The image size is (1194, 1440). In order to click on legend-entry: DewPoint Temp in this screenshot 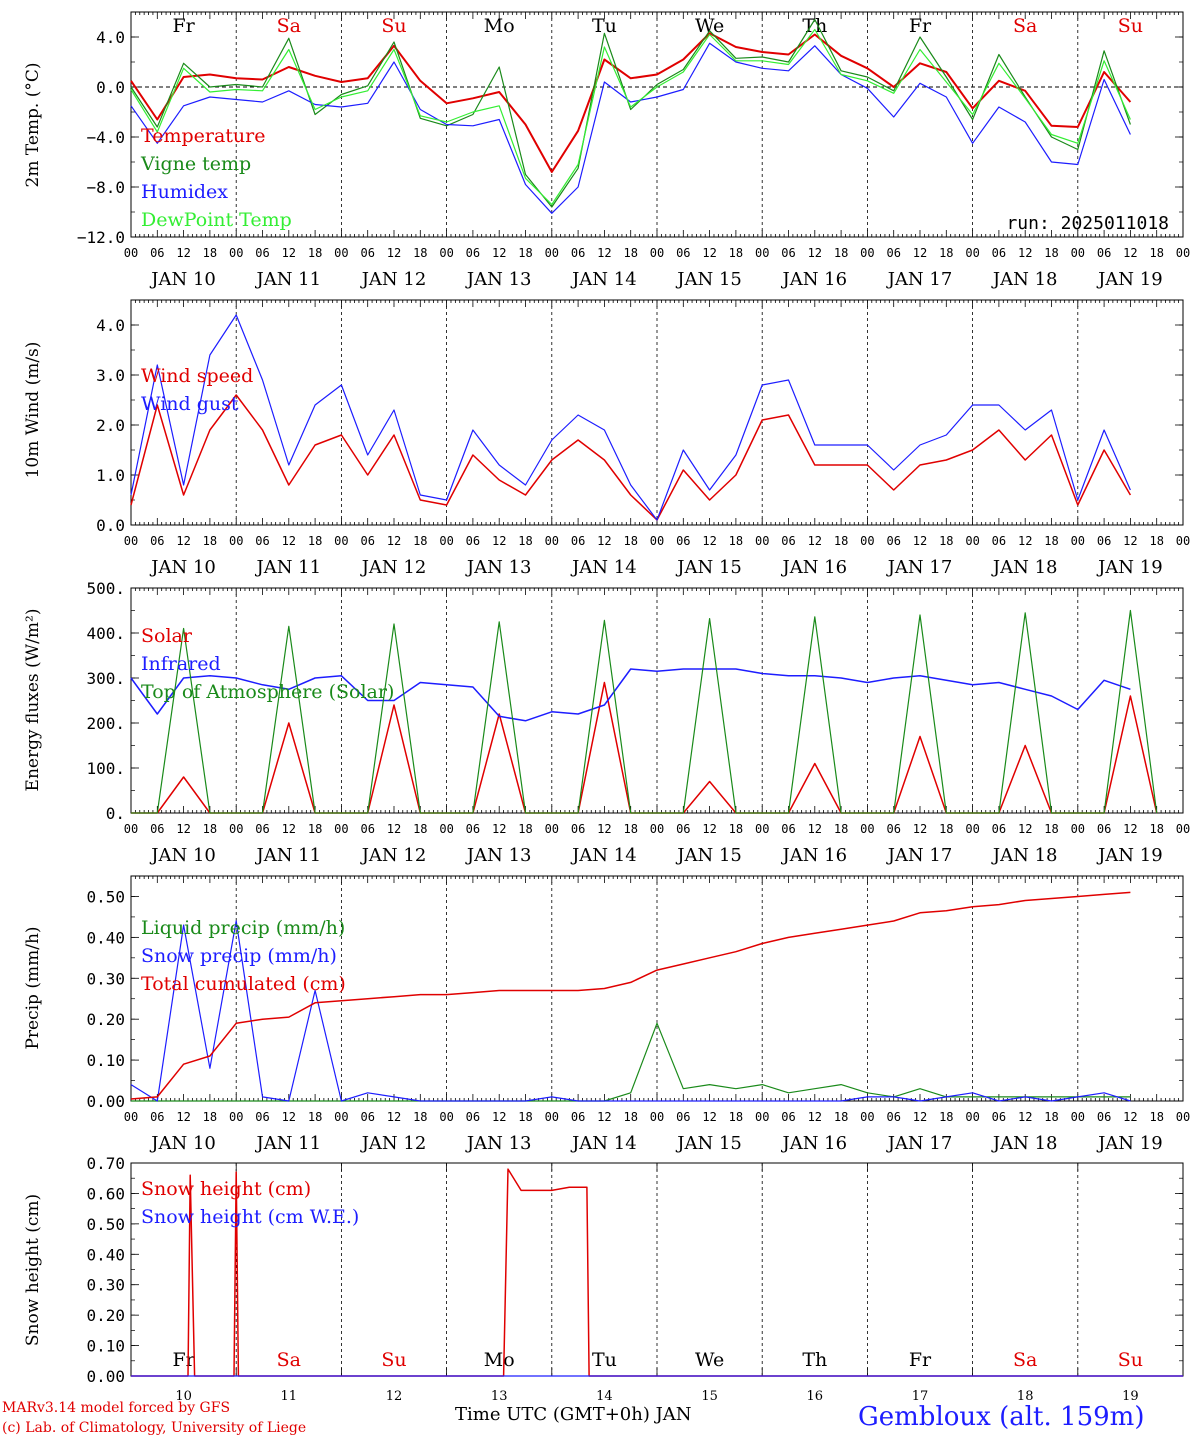, I will do `click(216, 220)`.